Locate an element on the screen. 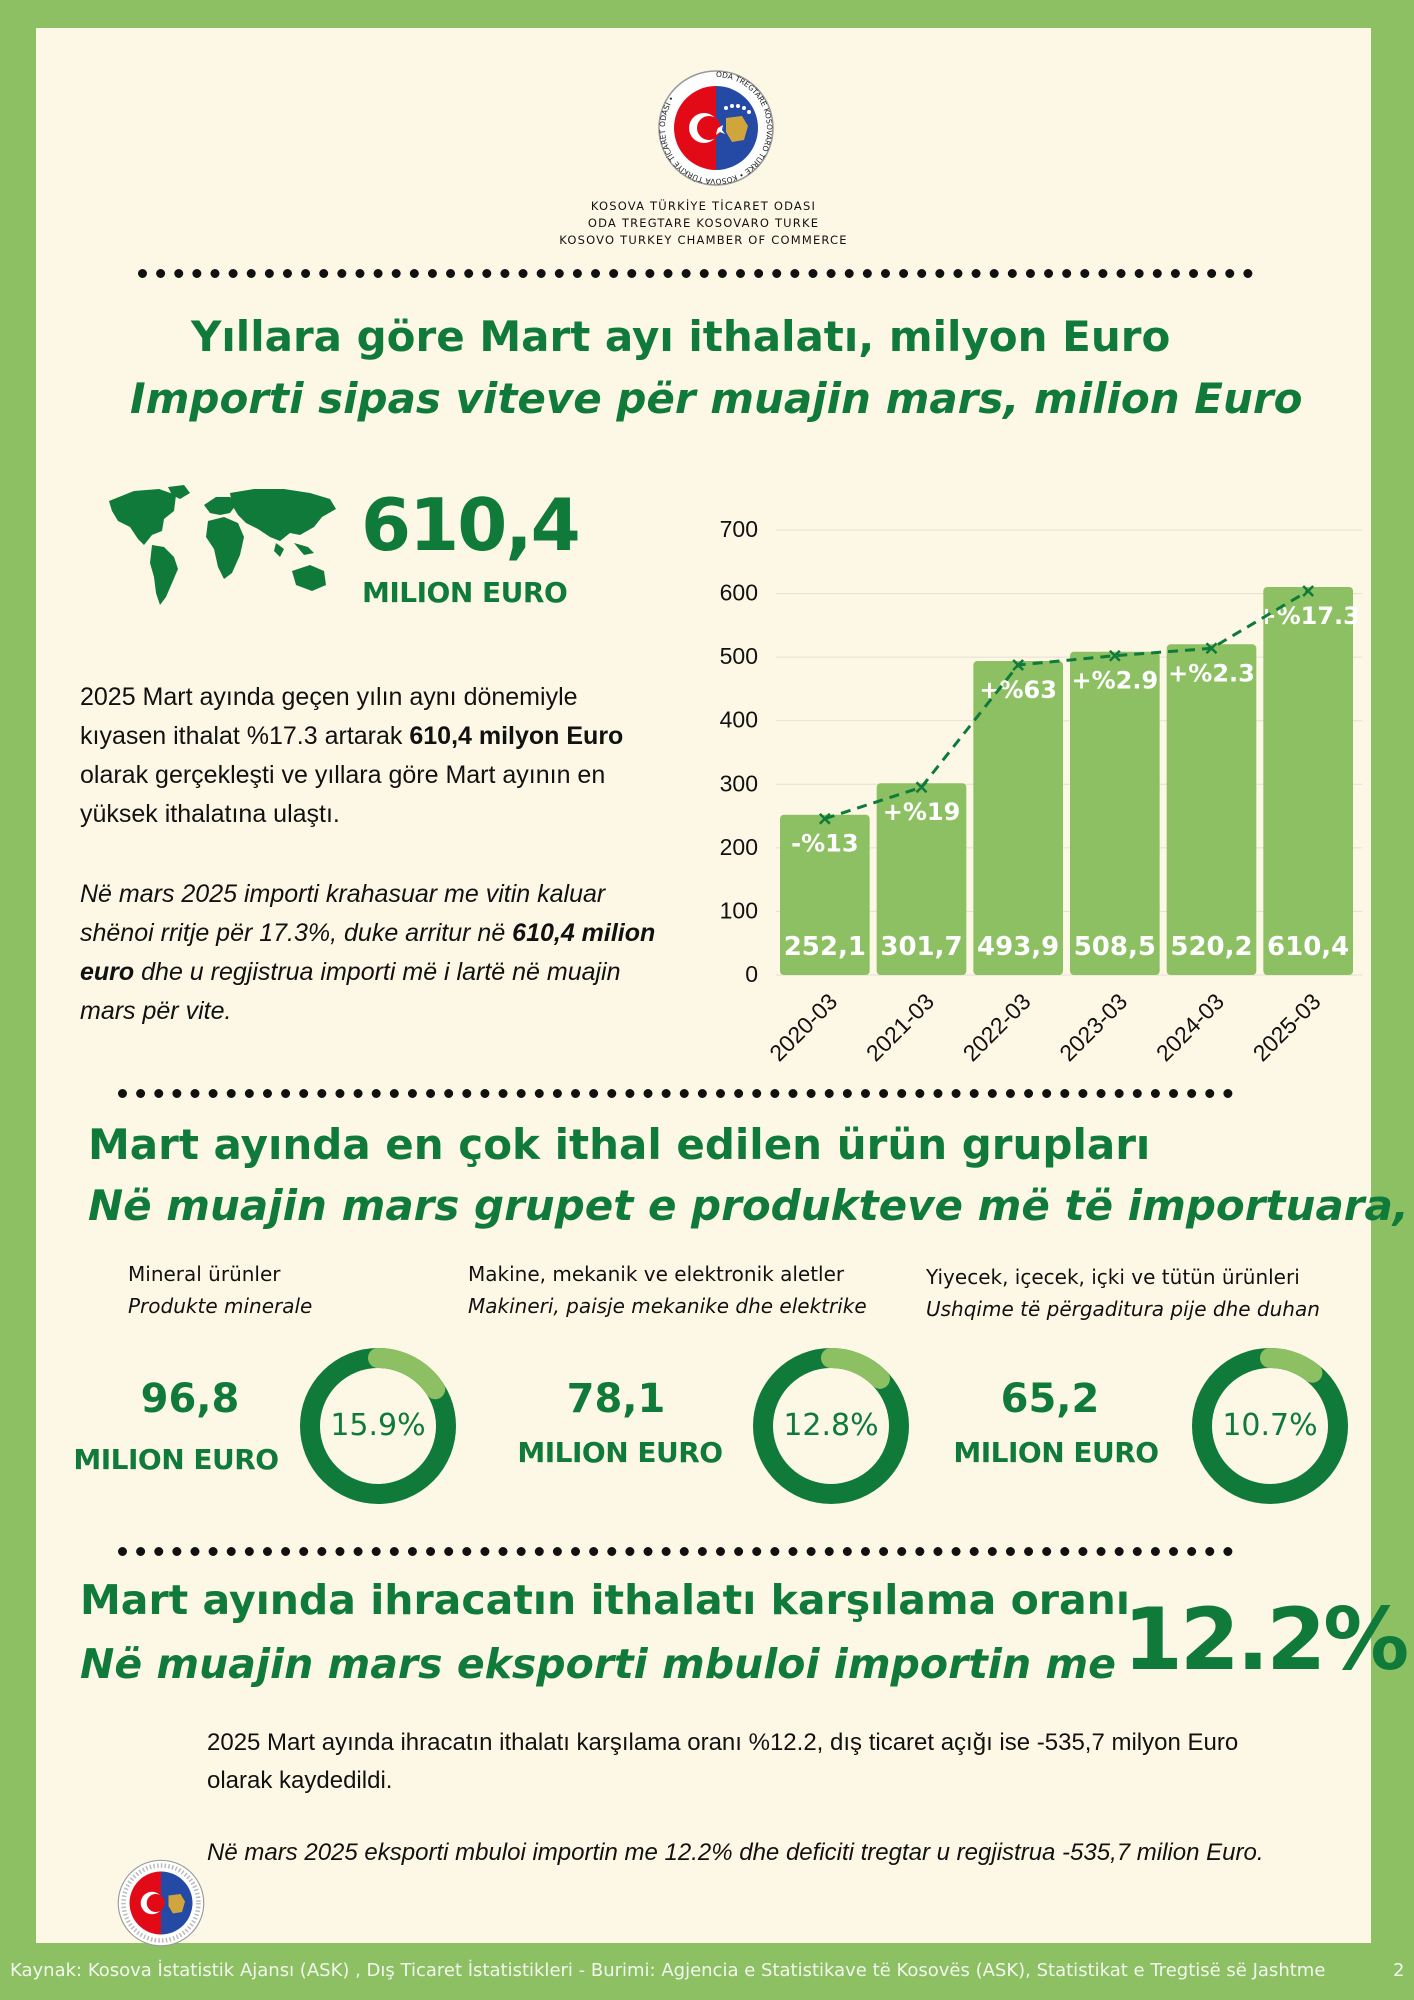 This screenshot has height=2000, width=1414. y-tick-label: 500 is located at coordinates (739, 656).